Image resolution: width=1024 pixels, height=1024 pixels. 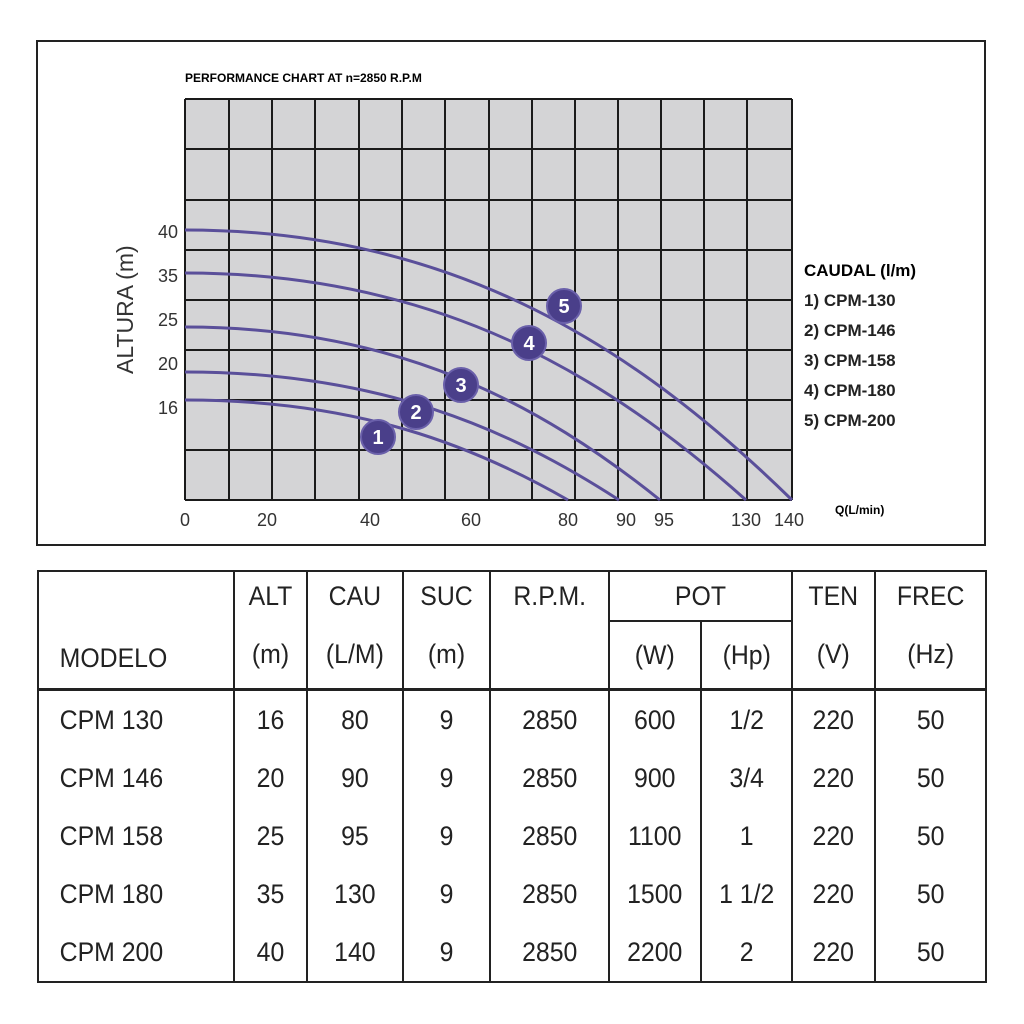 What do you see at coordinates (850, 330) in the screenshot?
I see `legend-item-2: 2) CPM-146` at bounding box center [850, 330].